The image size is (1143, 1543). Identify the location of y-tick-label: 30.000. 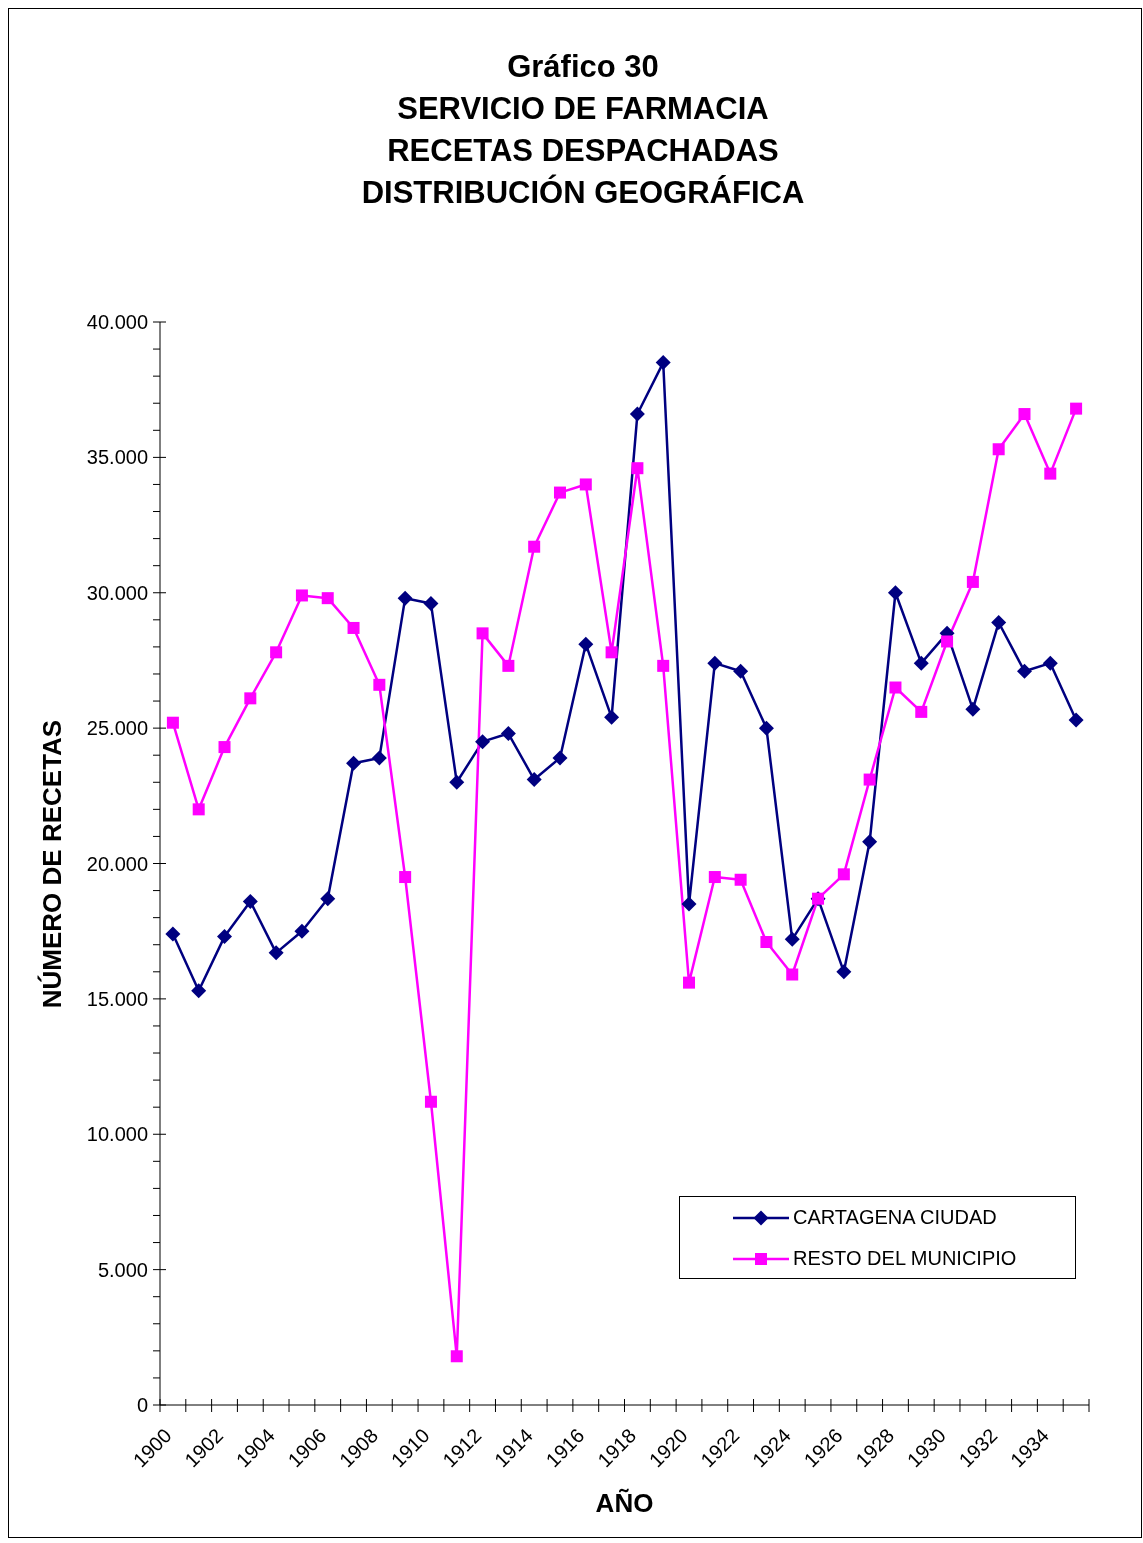
(117, 592).